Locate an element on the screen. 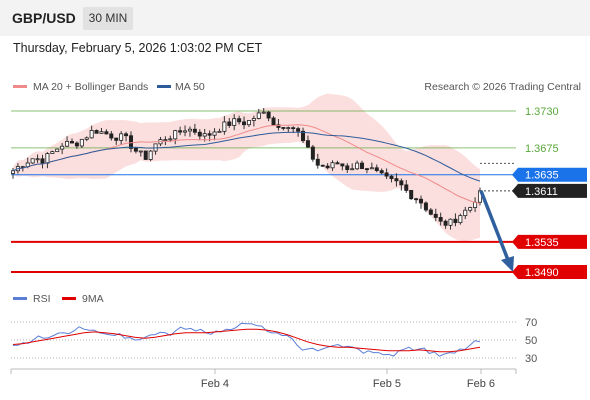  level-labels: 1.3730 1.3675 1.3635 1.3611 1.3535 1.3490 is located at coordinates (549, 192).